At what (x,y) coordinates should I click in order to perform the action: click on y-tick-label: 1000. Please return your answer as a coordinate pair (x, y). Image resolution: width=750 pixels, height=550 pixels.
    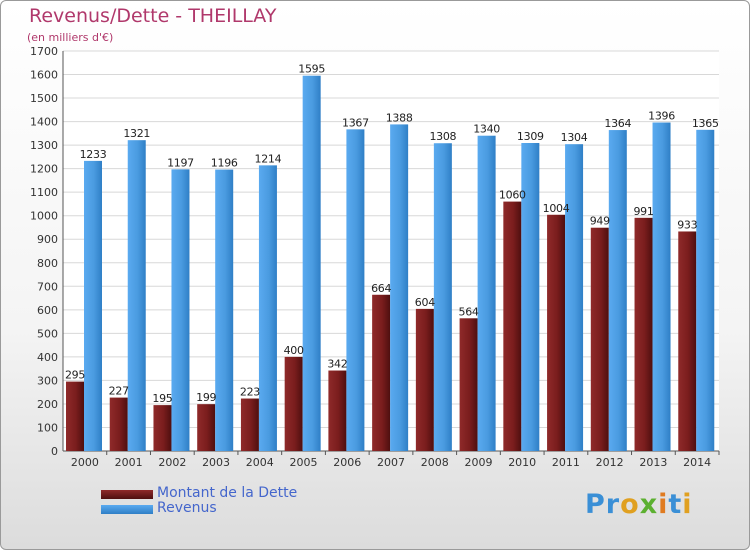
    Looking at the image, I should click on (44, 216).